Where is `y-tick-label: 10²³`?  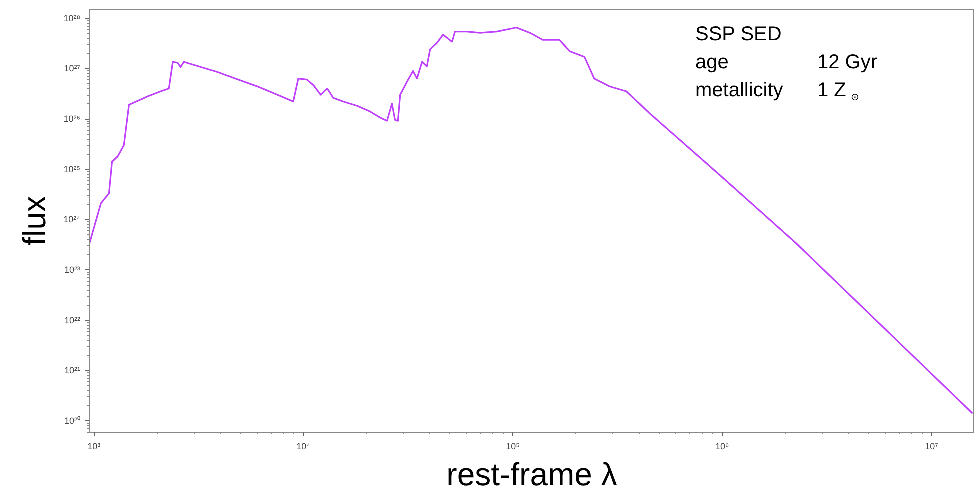
y-tick-label: 10²³ is located at coordinates (72, 269).